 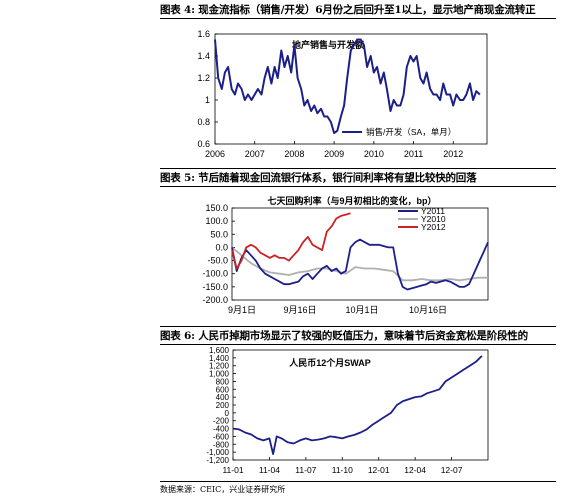 I want to click on x-tick-label: 12-01, so click(x=379, y=470).